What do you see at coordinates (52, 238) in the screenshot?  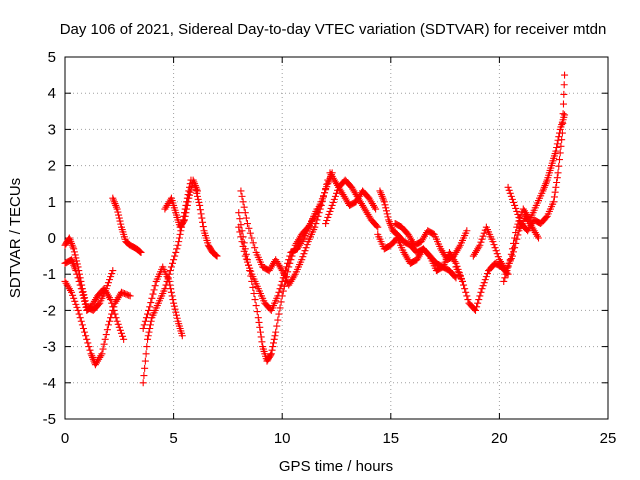 I see `y-tick-label: 0` at bounding box center [52, 238].